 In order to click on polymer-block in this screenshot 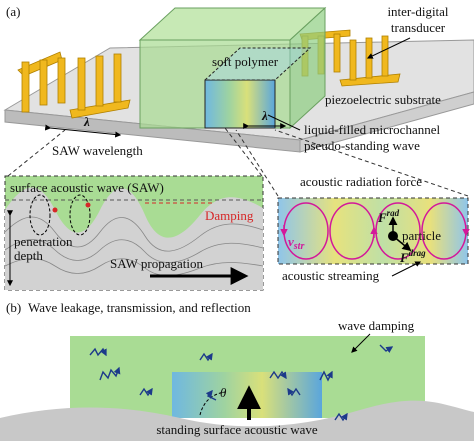, I will do `click(232, 68)`.